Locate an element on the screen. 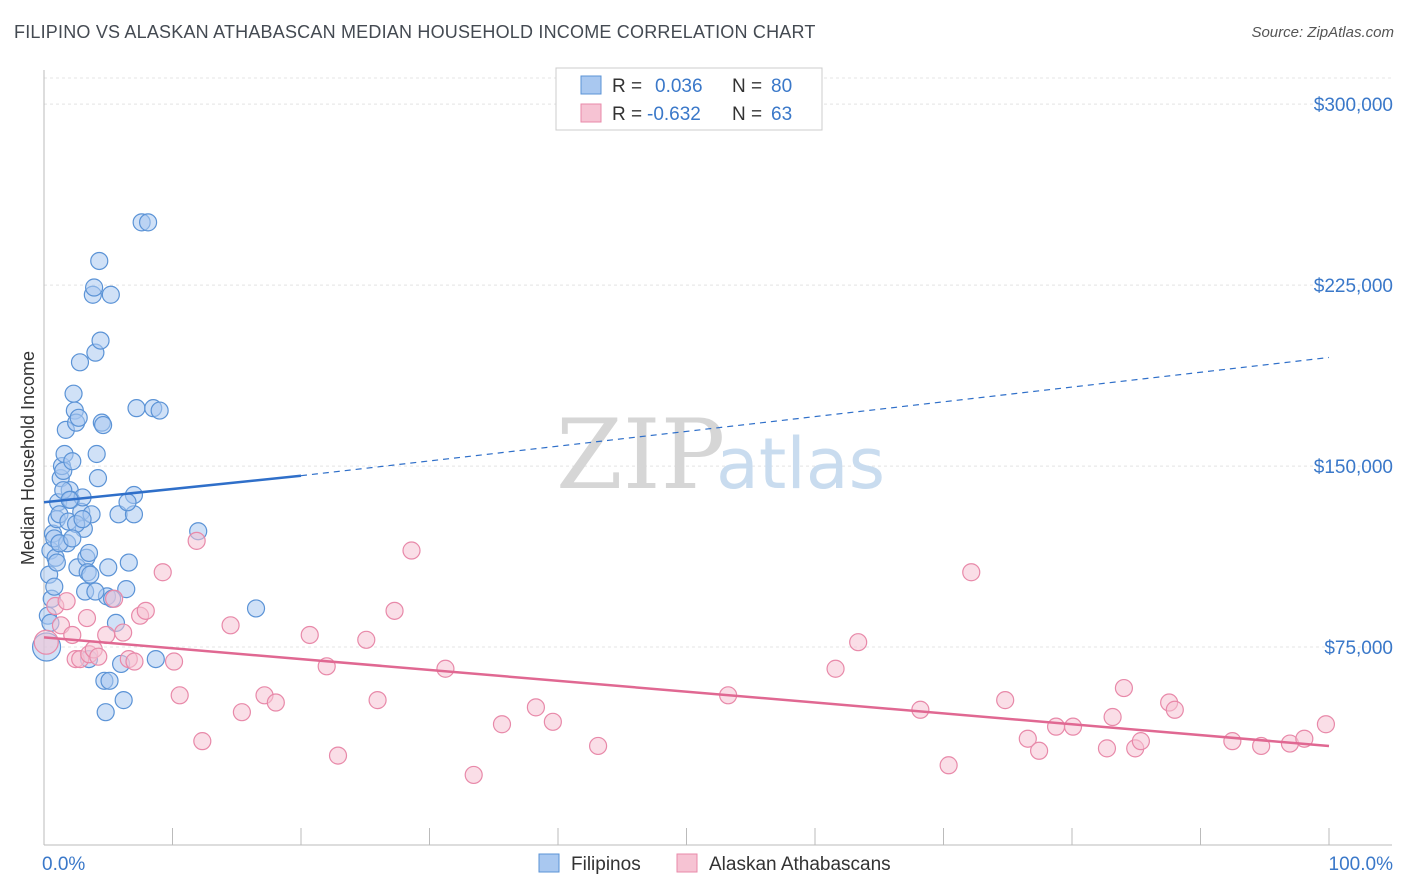 This screenshot has height=892, width=1406. filipino-trend-line is located at coordinates (172, 489).